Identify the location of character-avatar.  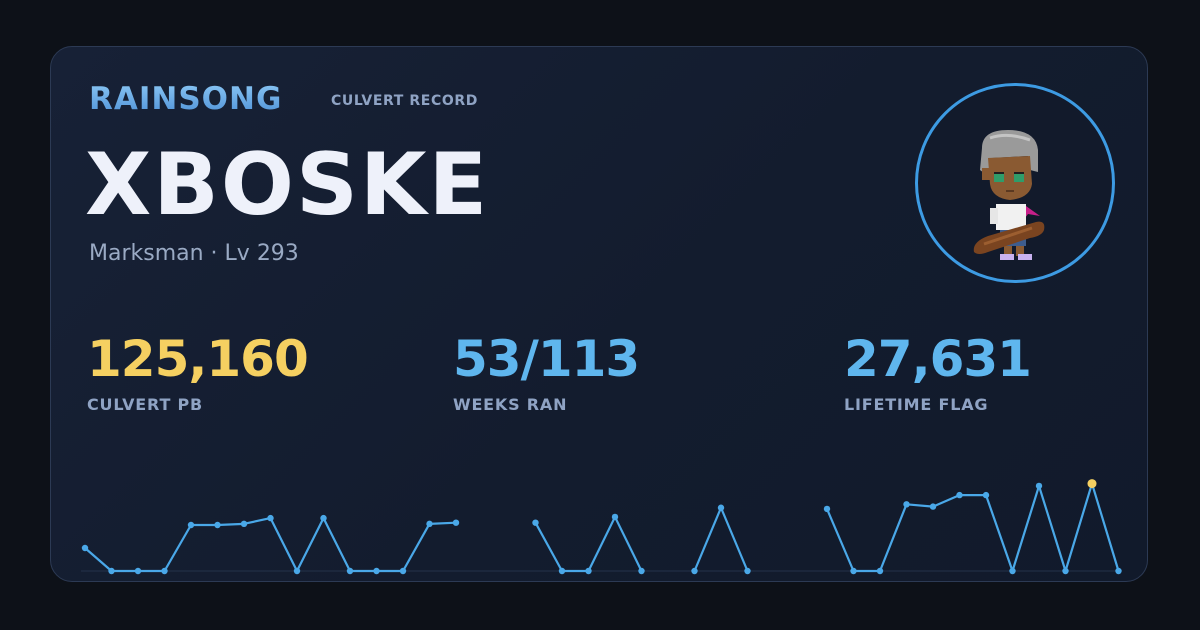
(1015, 183).